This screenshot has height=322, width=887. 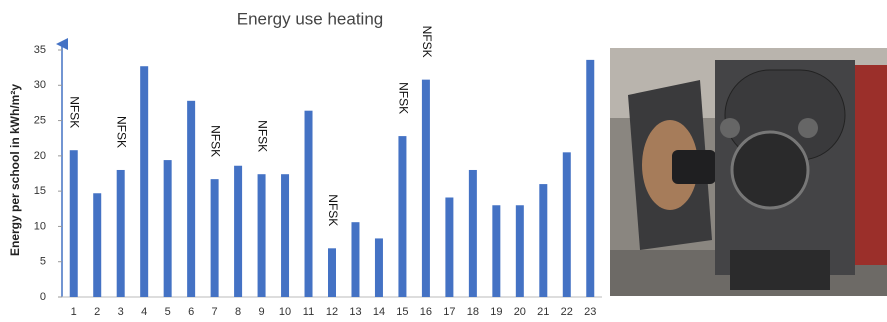 I want to click on x-tick-label: 8, so click(x=238, y=312).